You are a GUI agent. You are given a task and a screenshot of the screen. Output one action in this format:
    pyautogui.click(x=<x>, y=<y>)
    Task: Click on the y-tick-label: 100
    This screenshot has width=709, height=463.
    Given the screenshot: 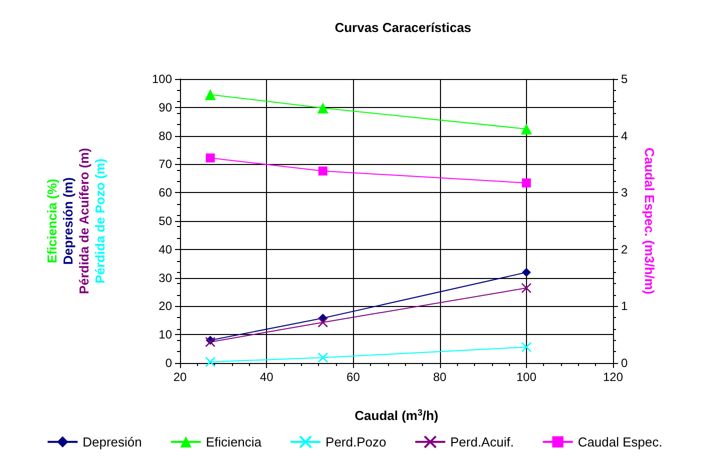 What is the action you would take?
    pyautogui.click(x=162, y=79)
    